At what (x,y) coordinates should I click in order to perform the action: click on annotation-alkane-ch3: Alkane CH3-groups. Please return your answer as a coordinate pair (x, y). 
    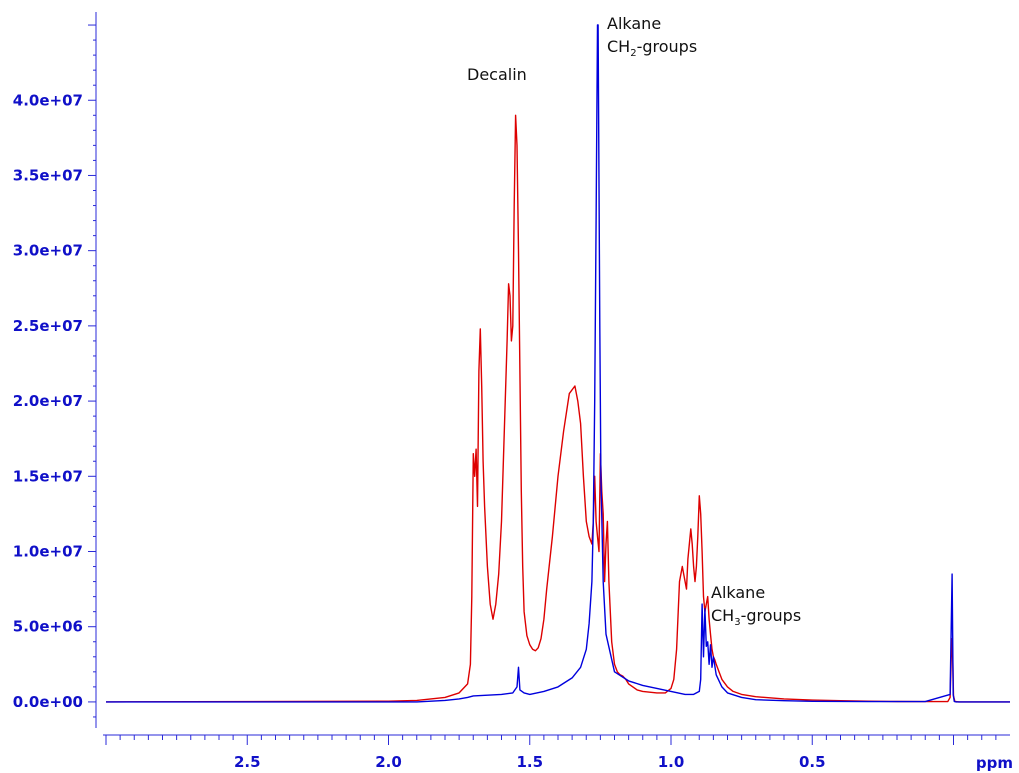
    Looking at the image, I should click on (756, 605).